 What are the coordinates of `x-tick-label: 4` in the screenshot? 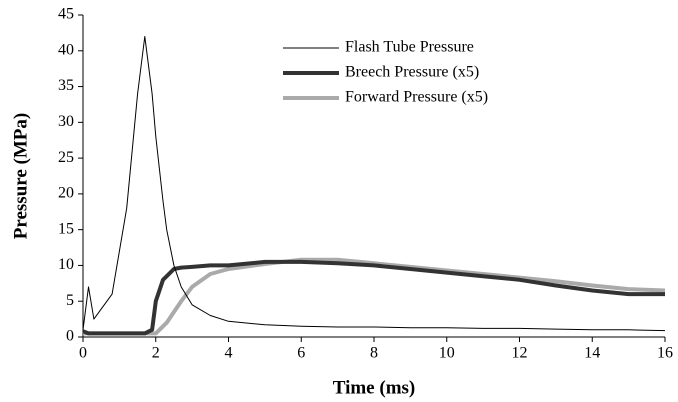 It's located at (229, 353).